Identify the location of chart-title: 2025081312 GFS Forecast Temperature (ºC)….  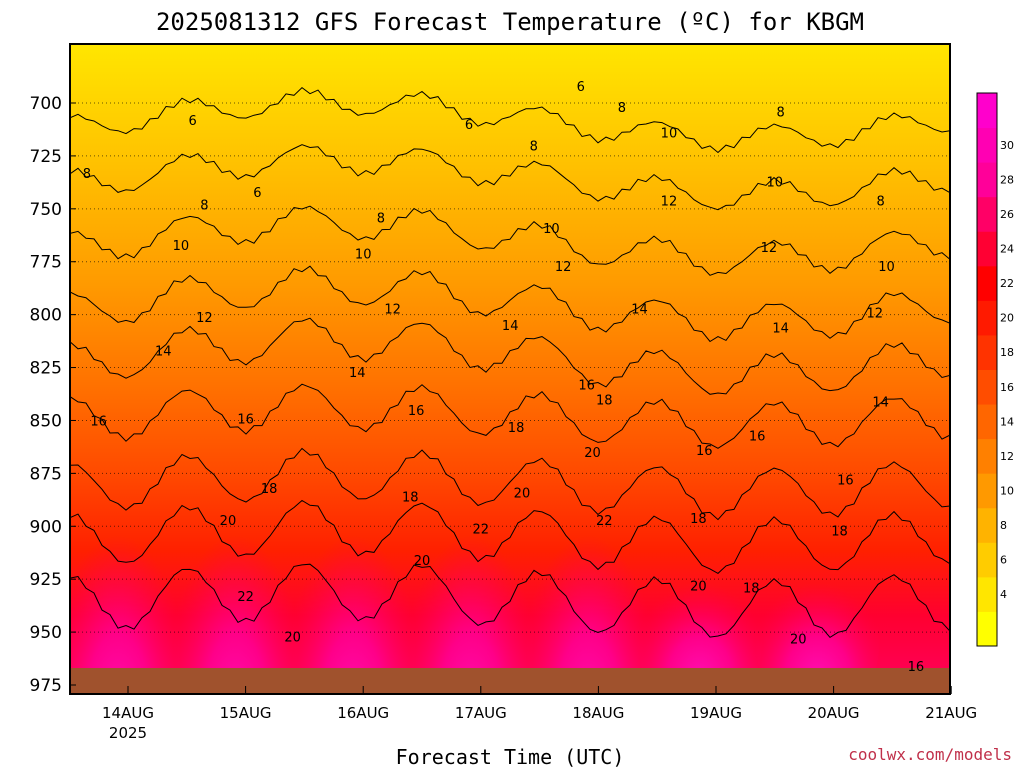
(510, 22).